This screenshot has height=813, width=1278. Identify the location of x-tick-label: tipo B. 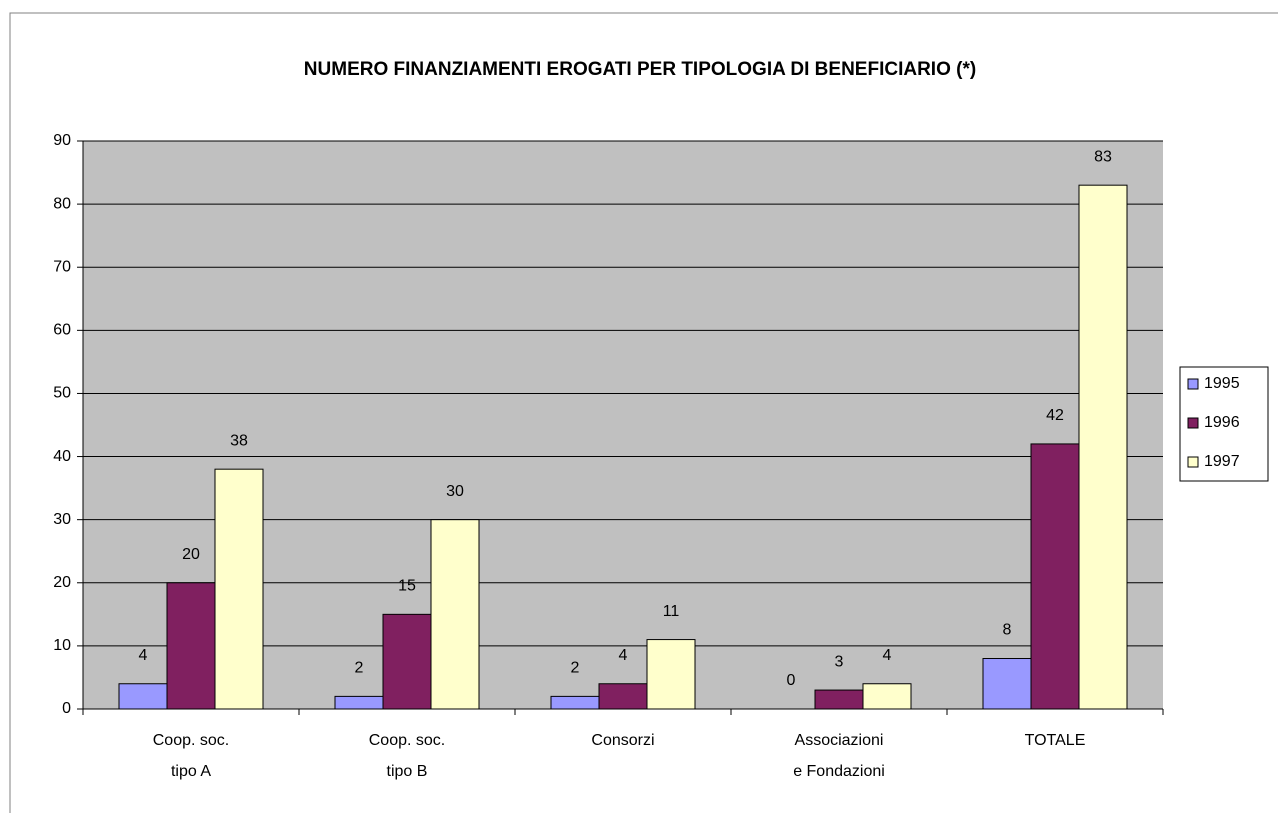
(407, 771).